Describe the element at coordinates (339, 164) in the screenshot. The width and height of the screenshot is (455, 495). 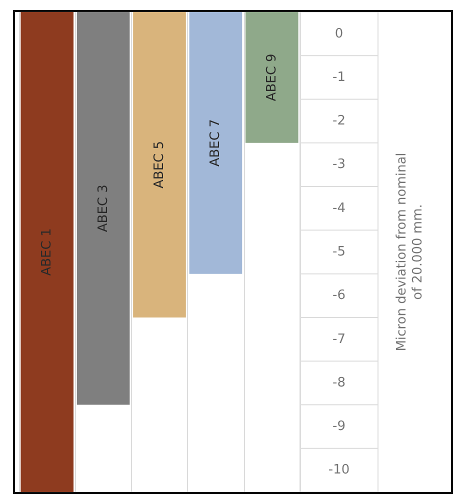
I see `y-tick-label: -3` at that location.